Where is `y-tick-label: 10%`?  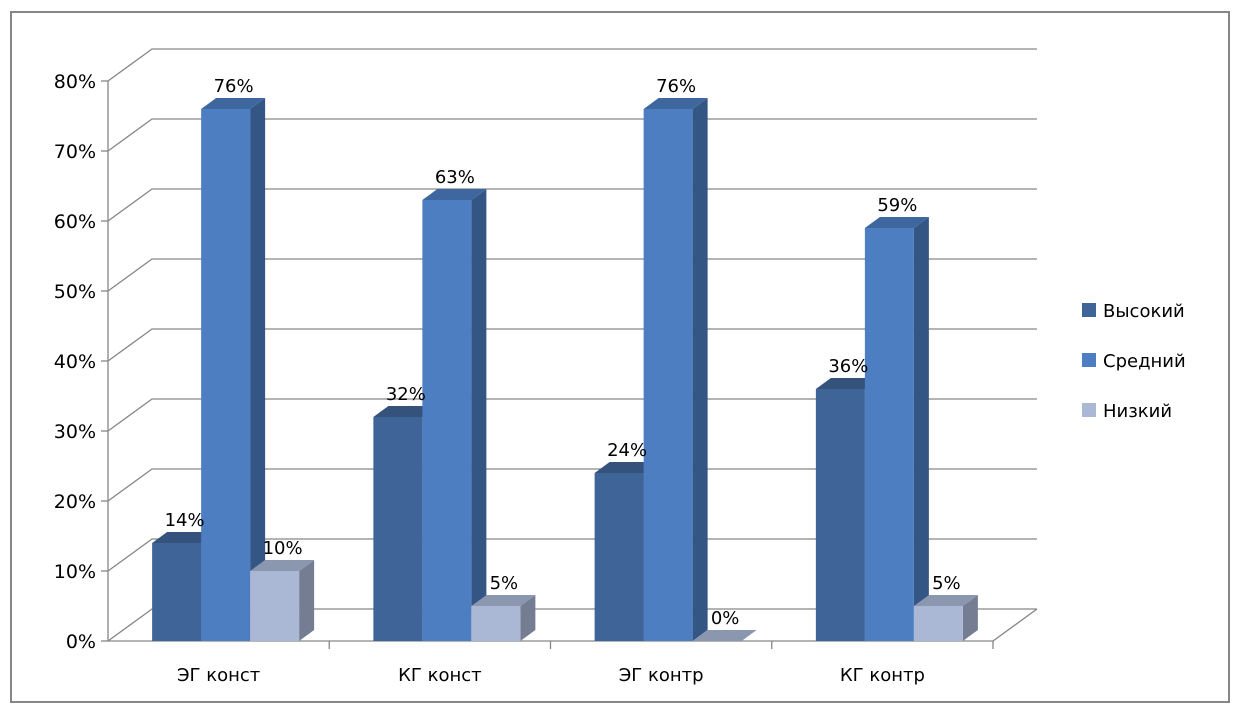
y-tick-label: 10% is located at coordinates (75, 572).